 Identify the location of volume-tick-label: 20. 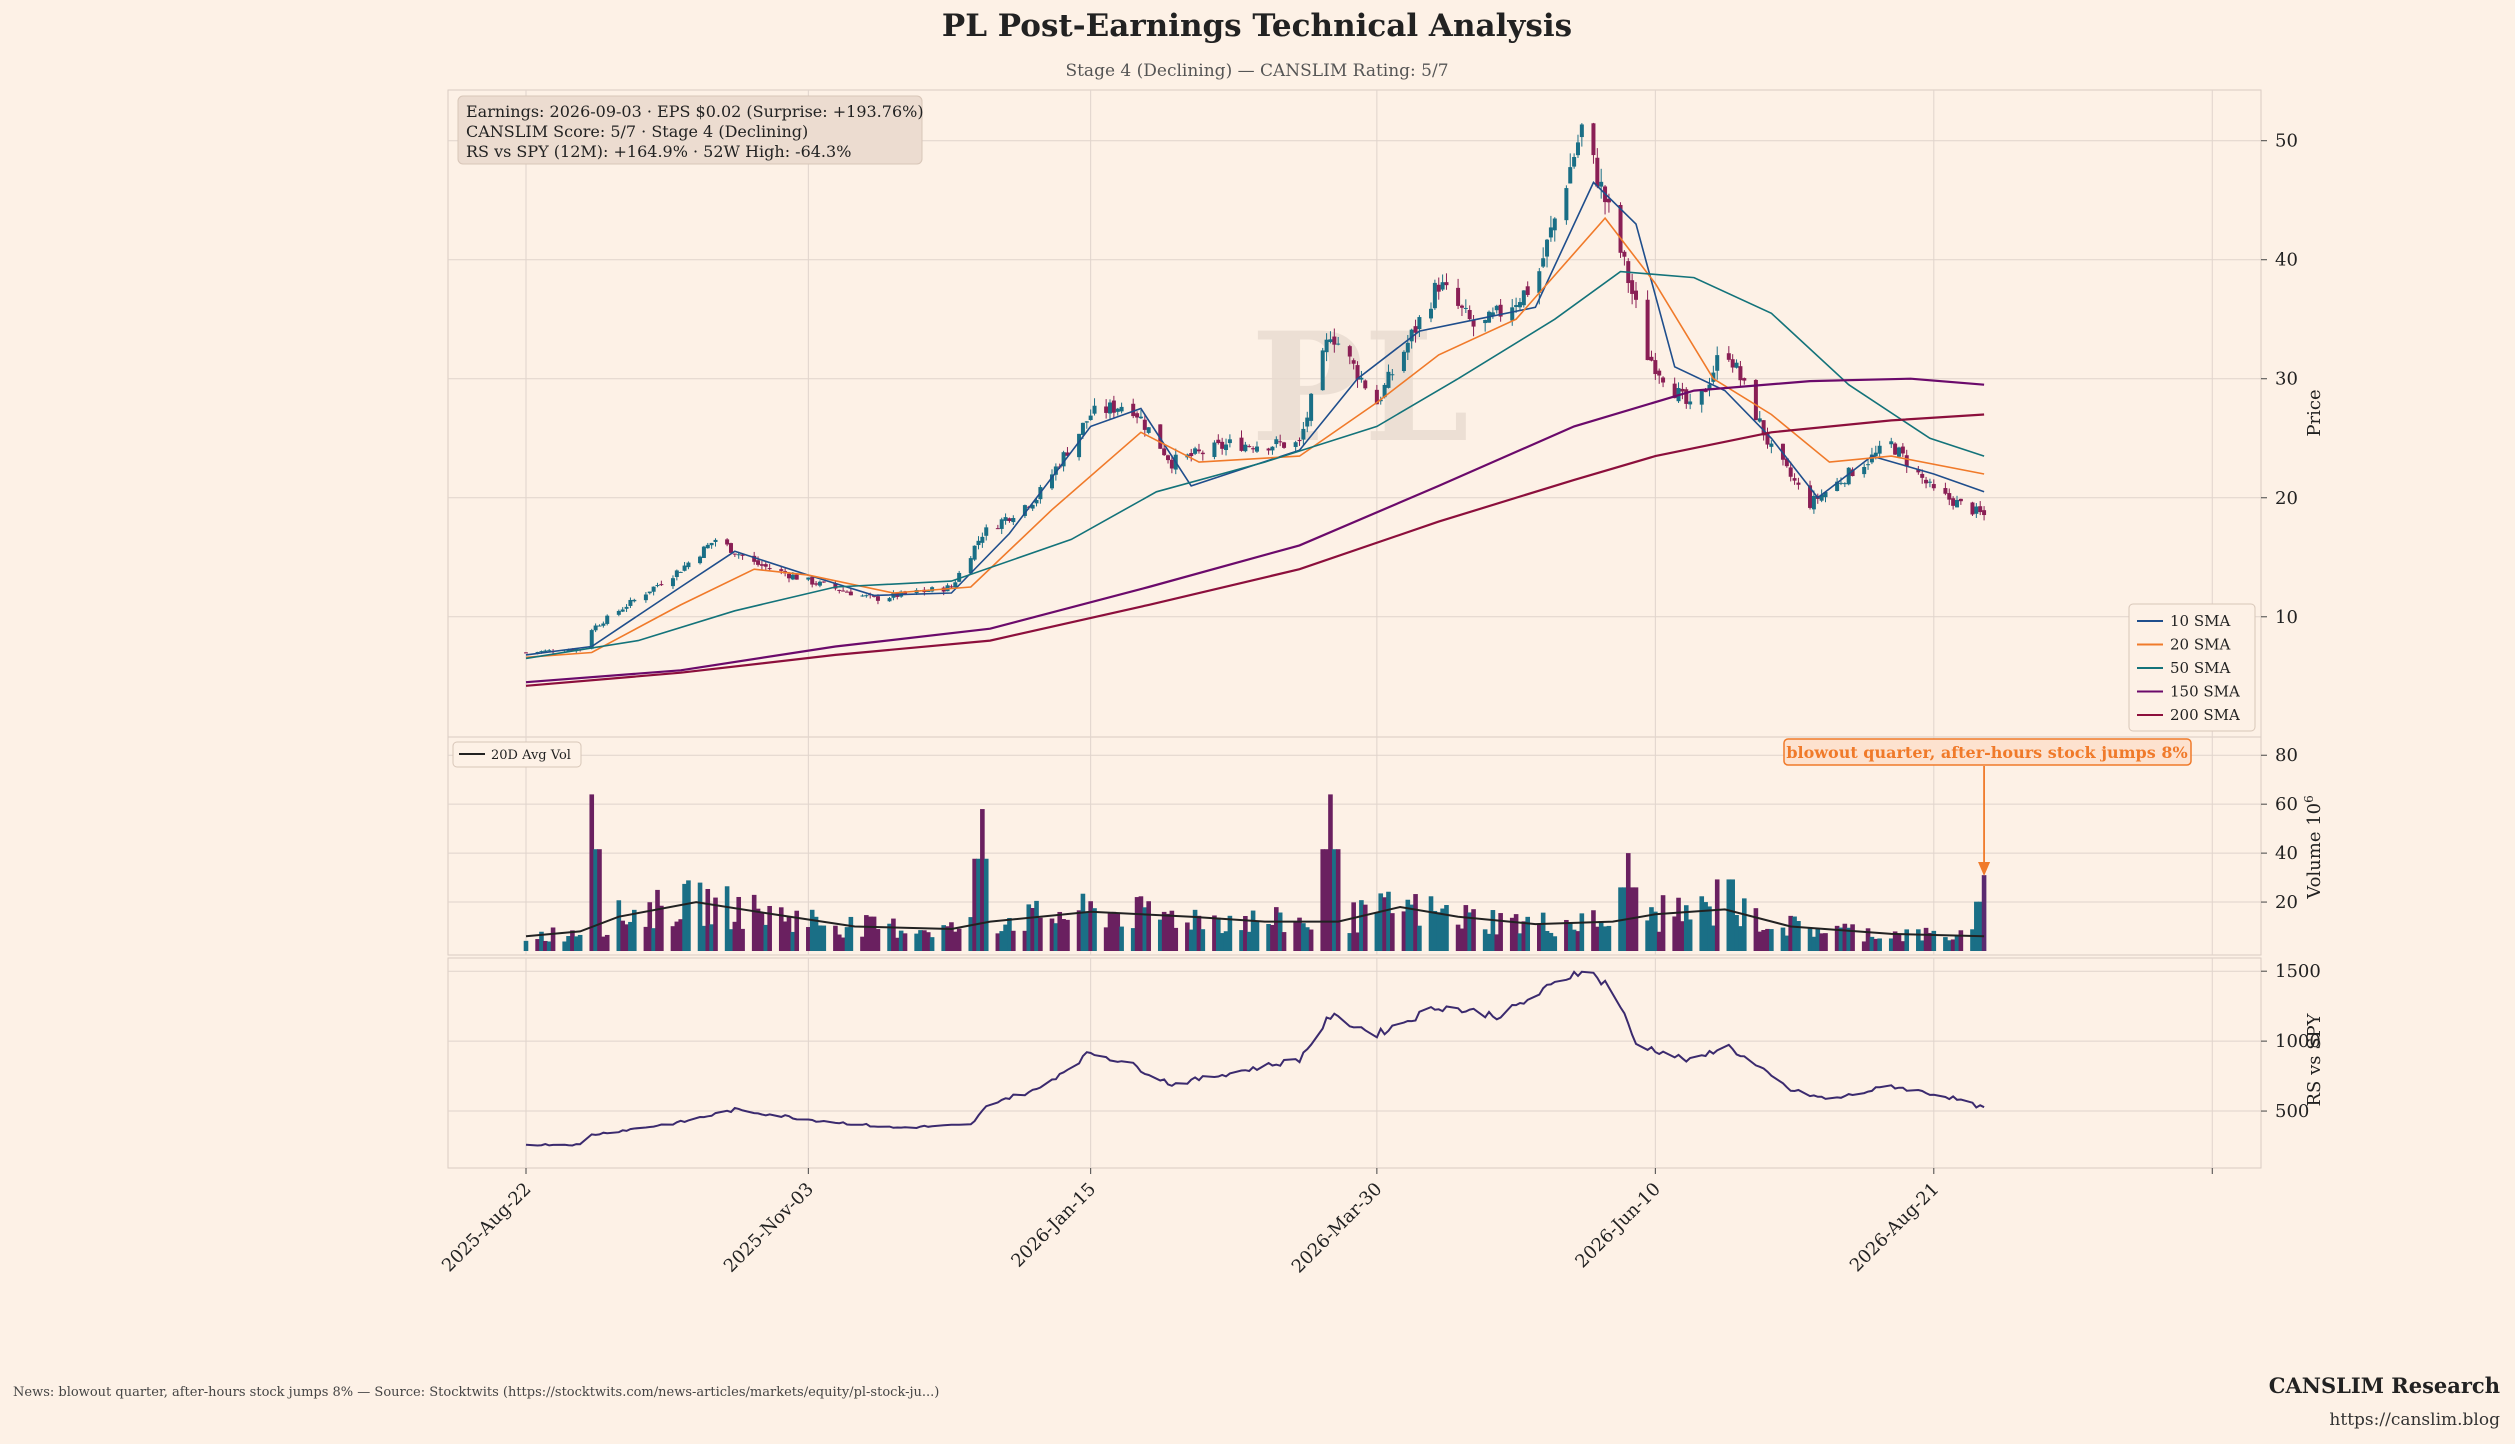
(2286, 902).